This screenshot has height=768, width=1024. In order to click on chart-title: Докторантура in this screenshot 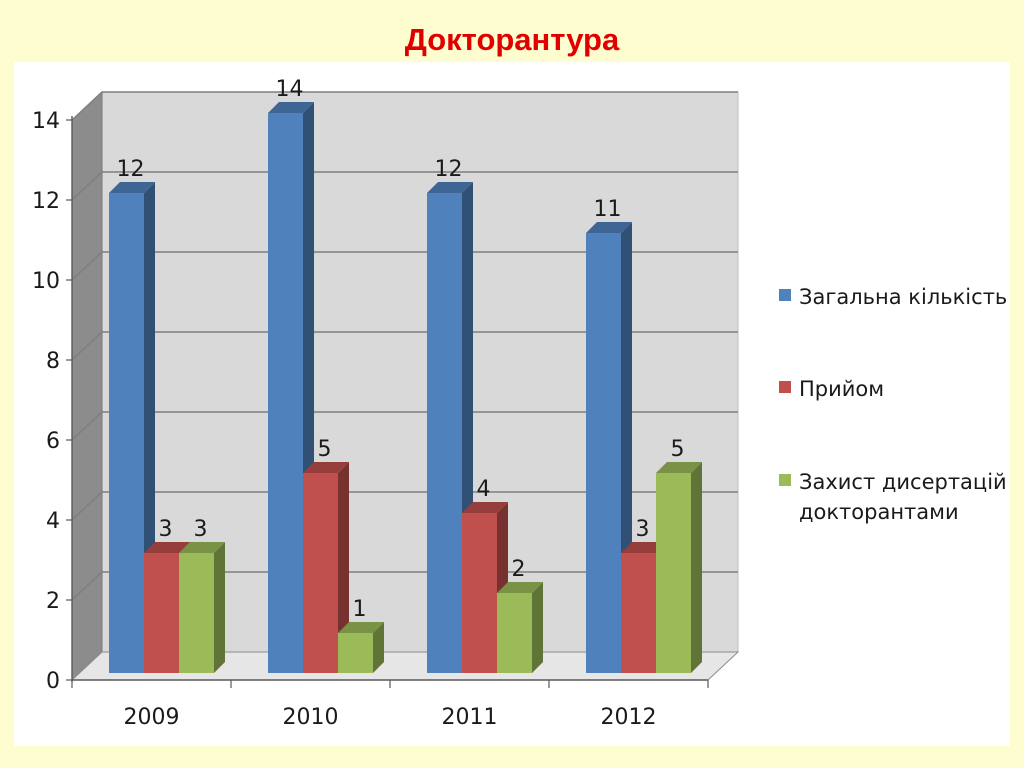, I will do `click(512, 39)`.